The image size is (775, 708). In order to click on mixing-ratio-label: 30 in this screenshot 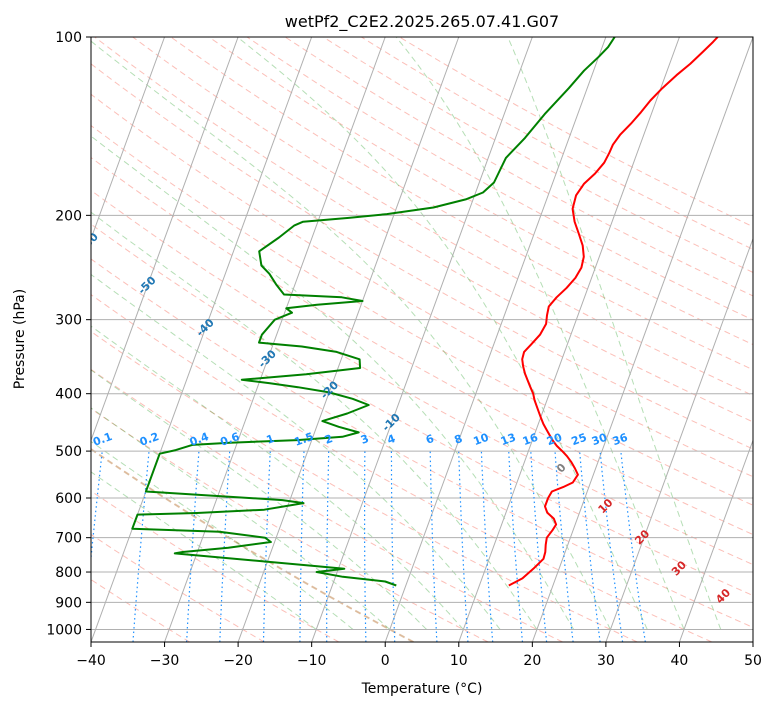, I will do `click(599, 440)`.